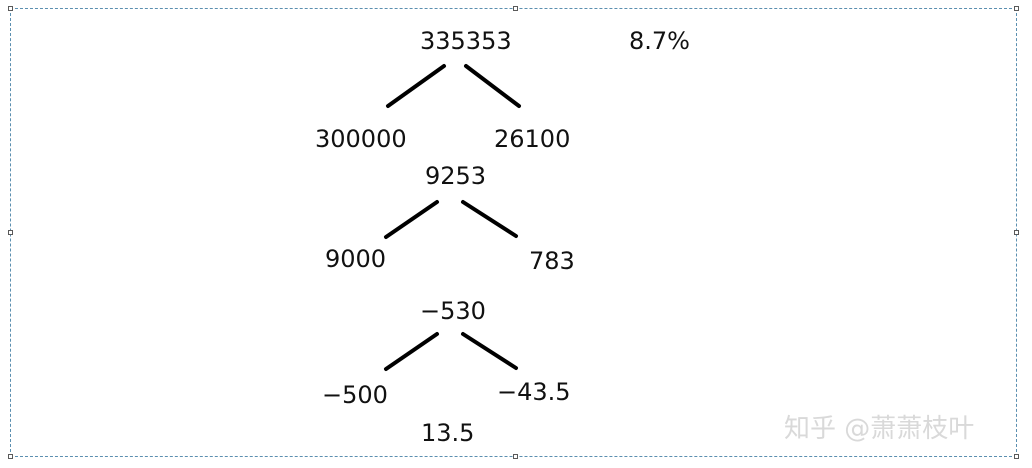  Describe the element at coordinates (1016, 456) in the screenshot. I see `resize-handle-bottom-right` at that location.